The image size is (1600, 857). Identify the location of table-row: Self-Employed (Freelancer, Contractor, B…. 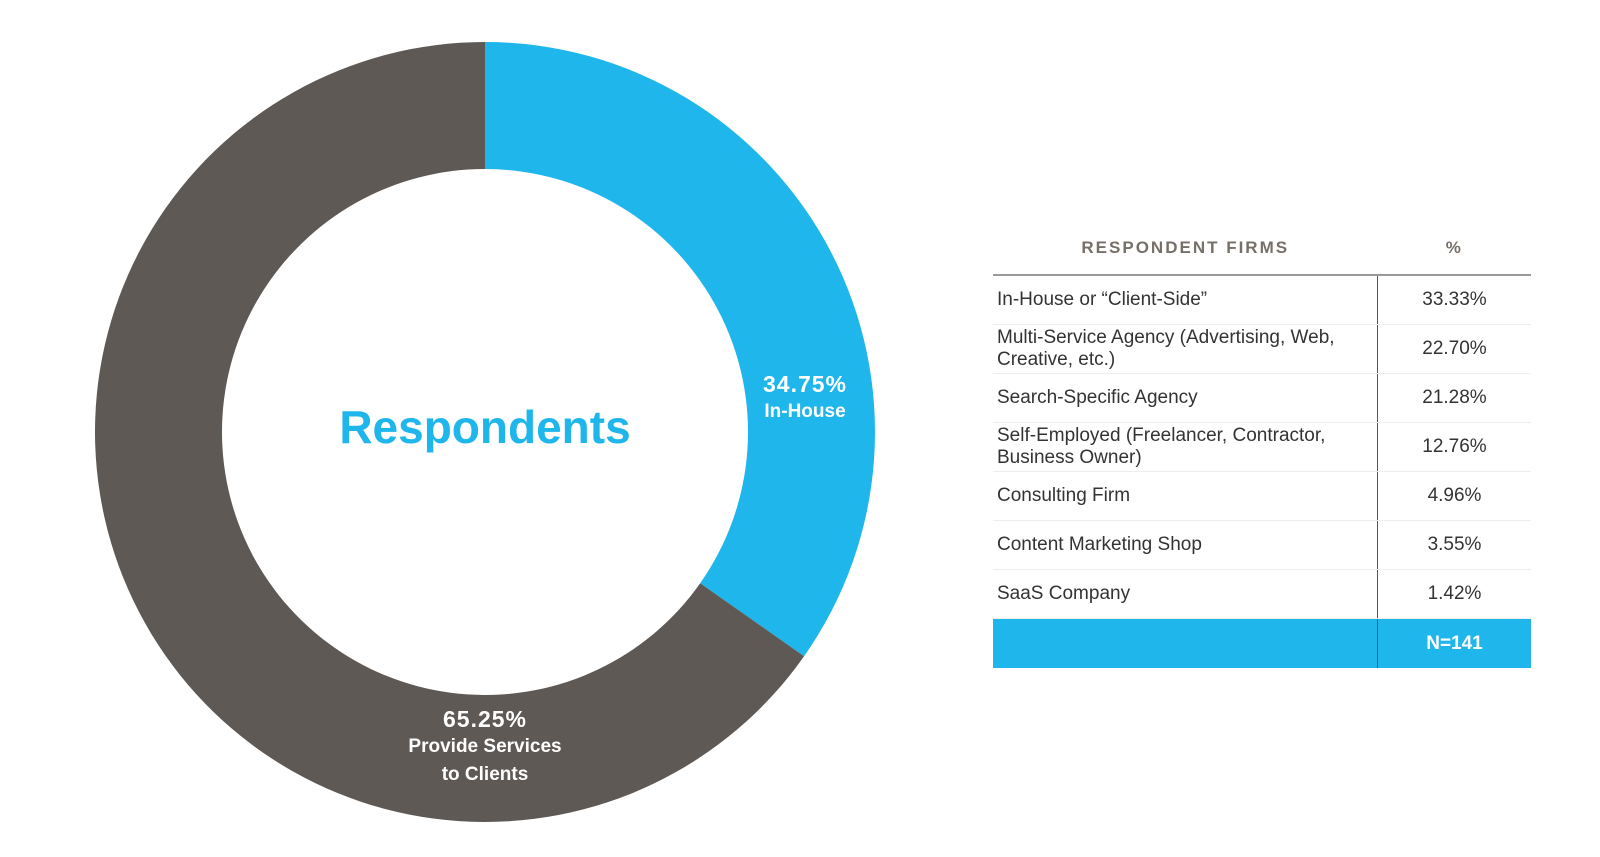
(1262, 447).